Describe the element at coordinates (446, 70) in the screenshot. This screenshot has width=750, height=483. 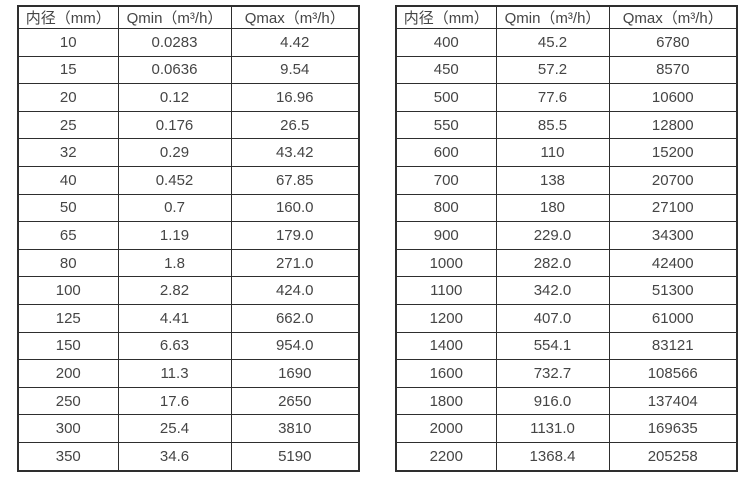
I see `table-cell: 450` at that location.